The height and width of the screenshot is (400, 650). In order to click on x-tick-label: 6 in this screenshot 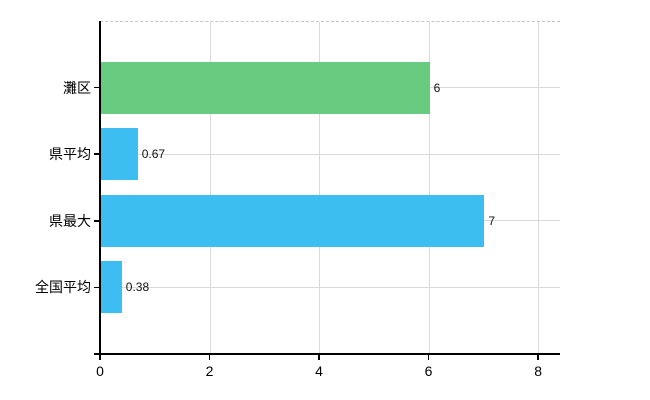, I will do `click(428, 371)`.